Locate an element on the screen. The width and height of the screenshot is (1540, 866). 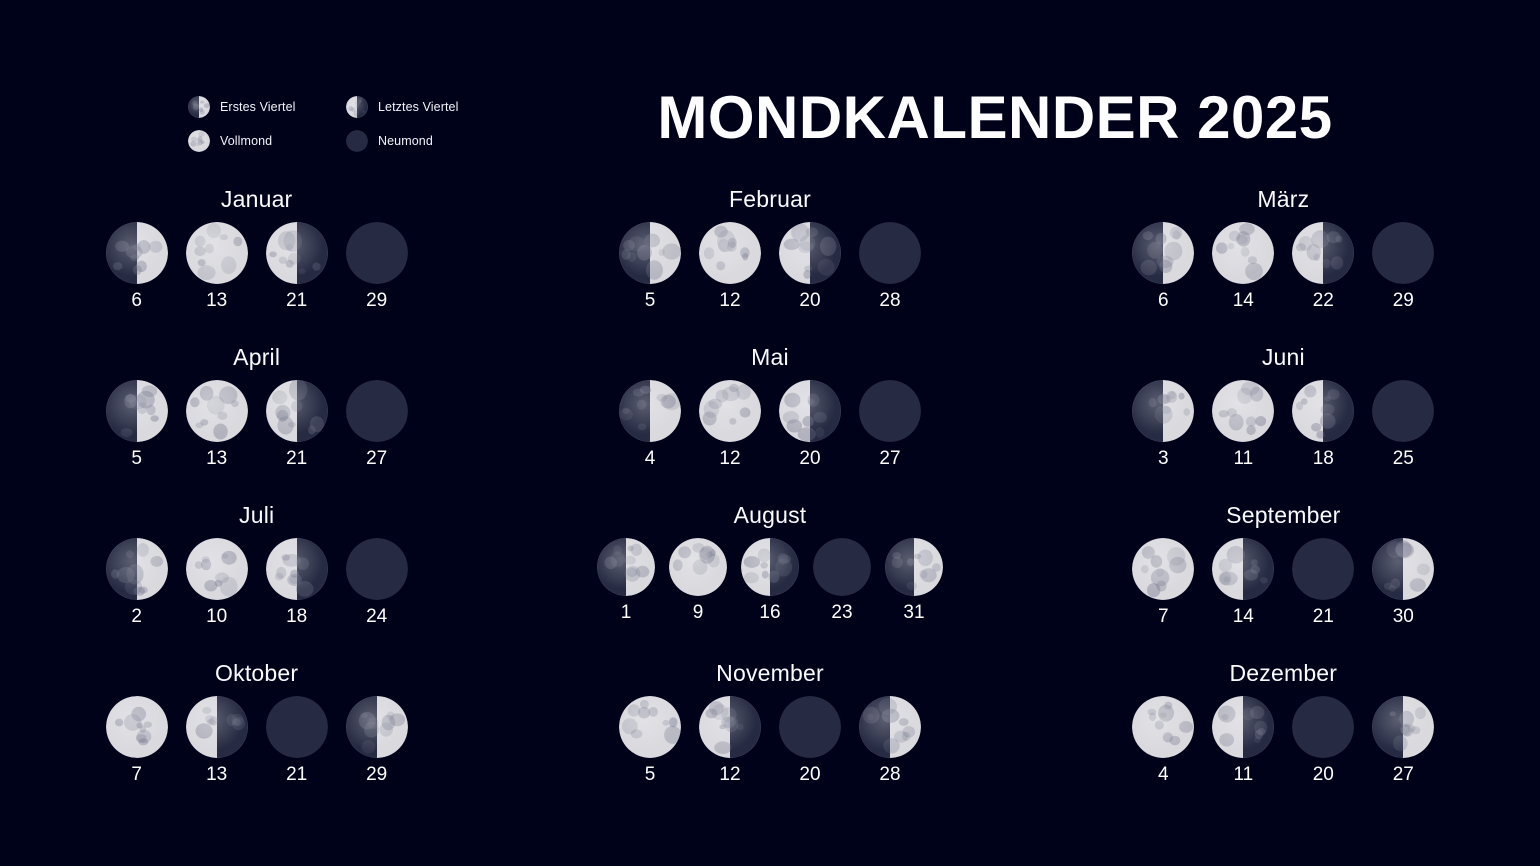
legend-item-label: Erstes Viertel is located at coordinates (258, 107).